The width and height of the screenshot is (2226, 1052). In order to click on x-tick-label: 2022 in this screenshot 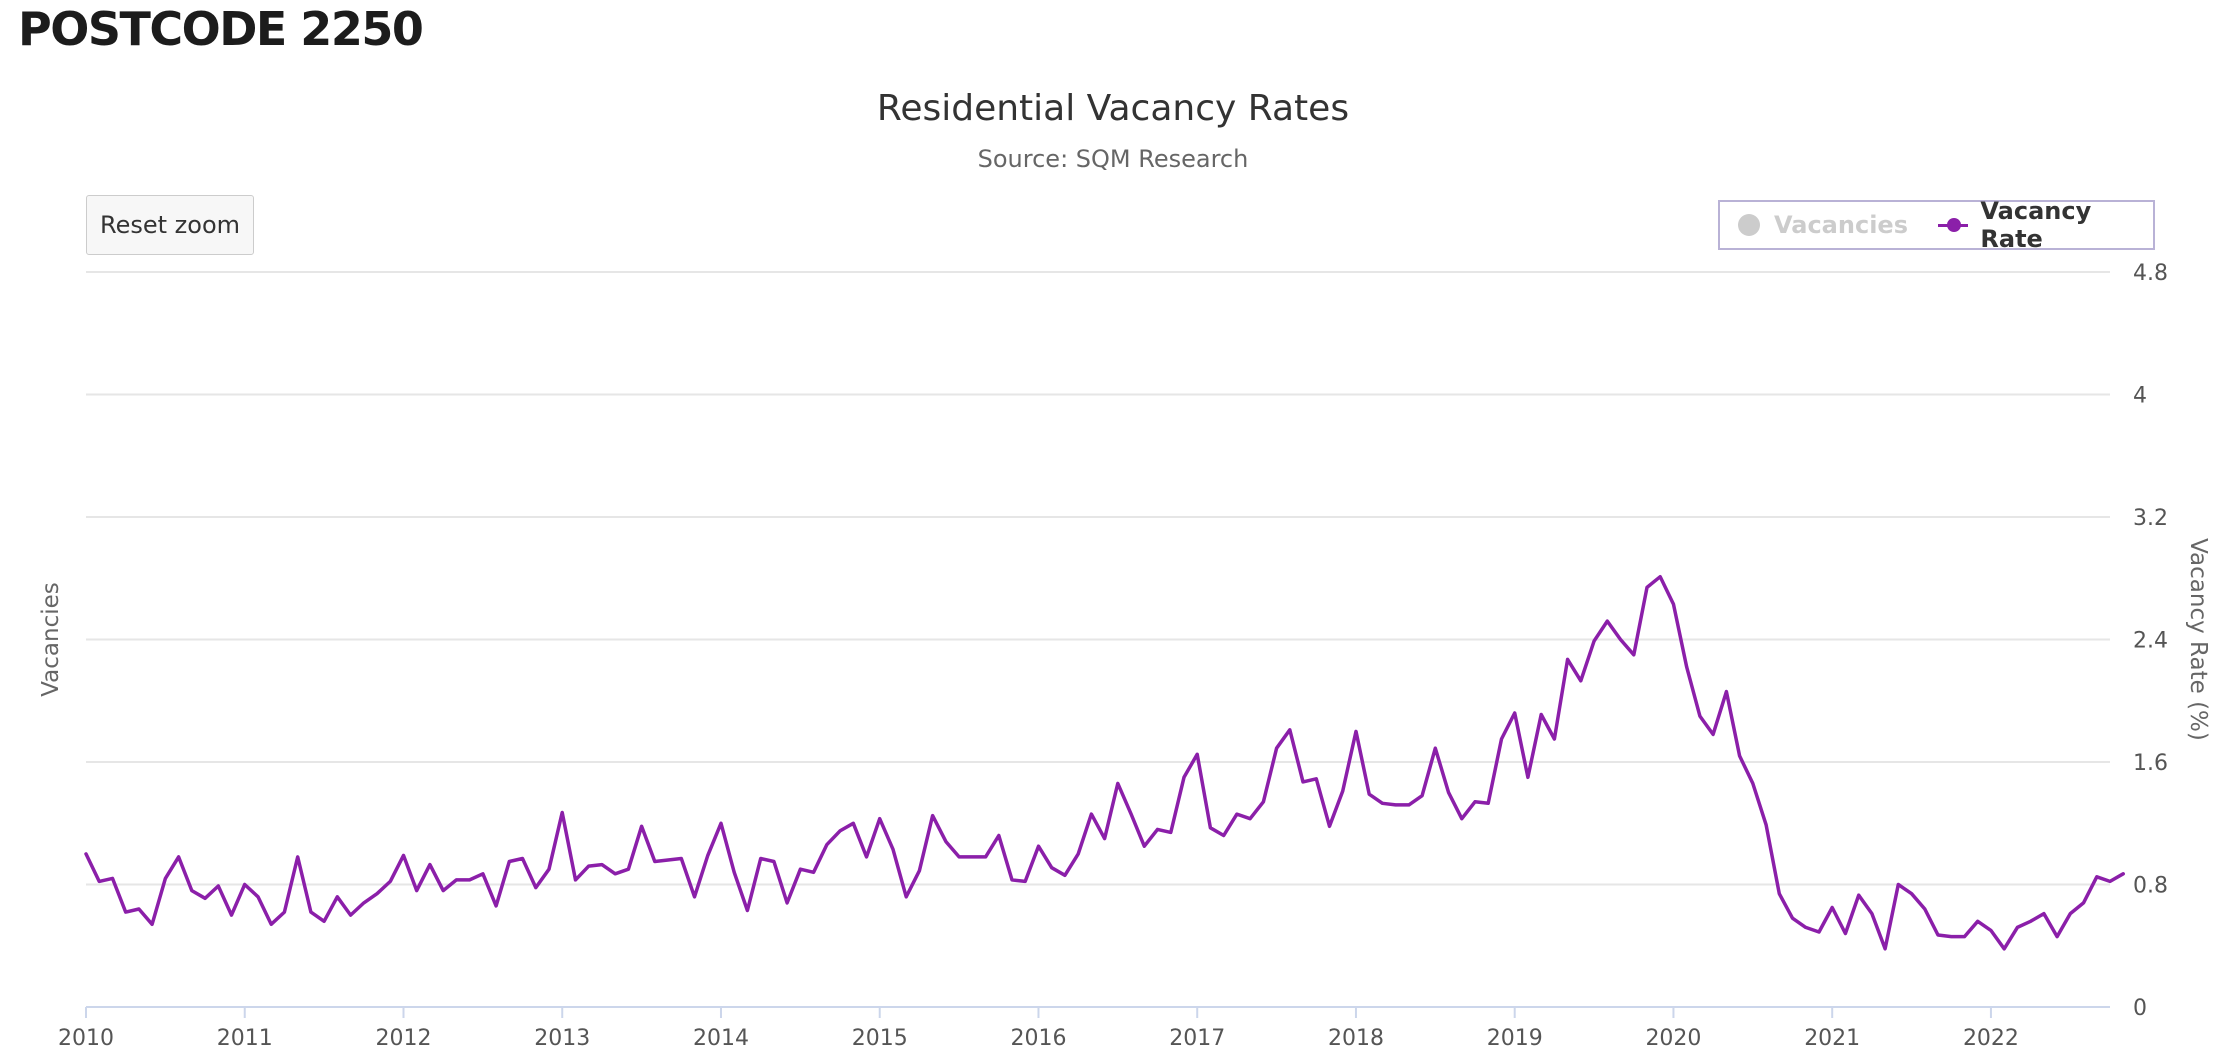, I will do `click(1991, 1038)`.